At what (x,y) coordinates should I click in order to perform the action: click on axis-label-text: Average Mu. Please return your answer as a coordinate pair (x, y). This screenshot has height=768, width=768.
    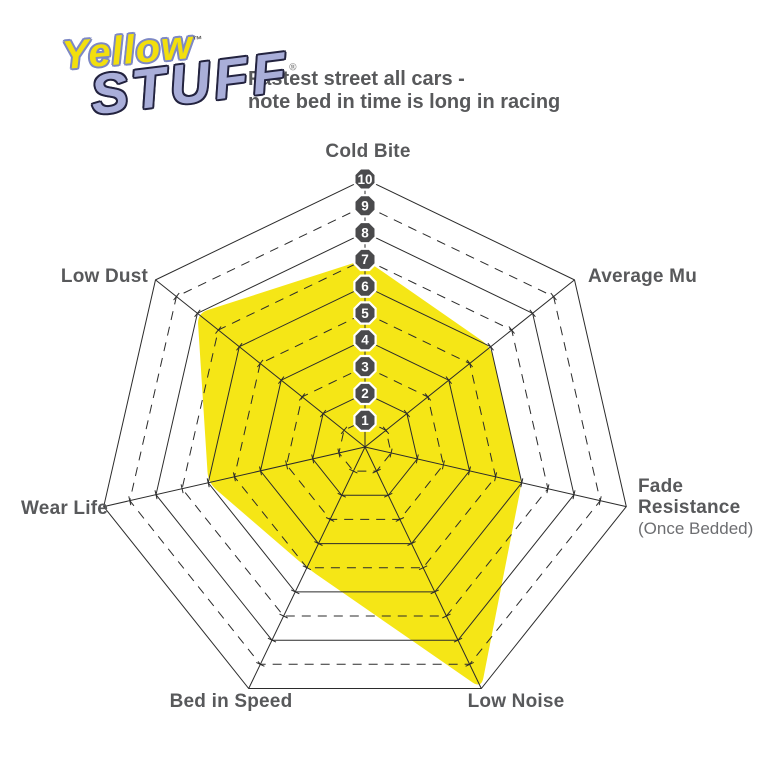
    Looking at the image, I should click on (642, 276).